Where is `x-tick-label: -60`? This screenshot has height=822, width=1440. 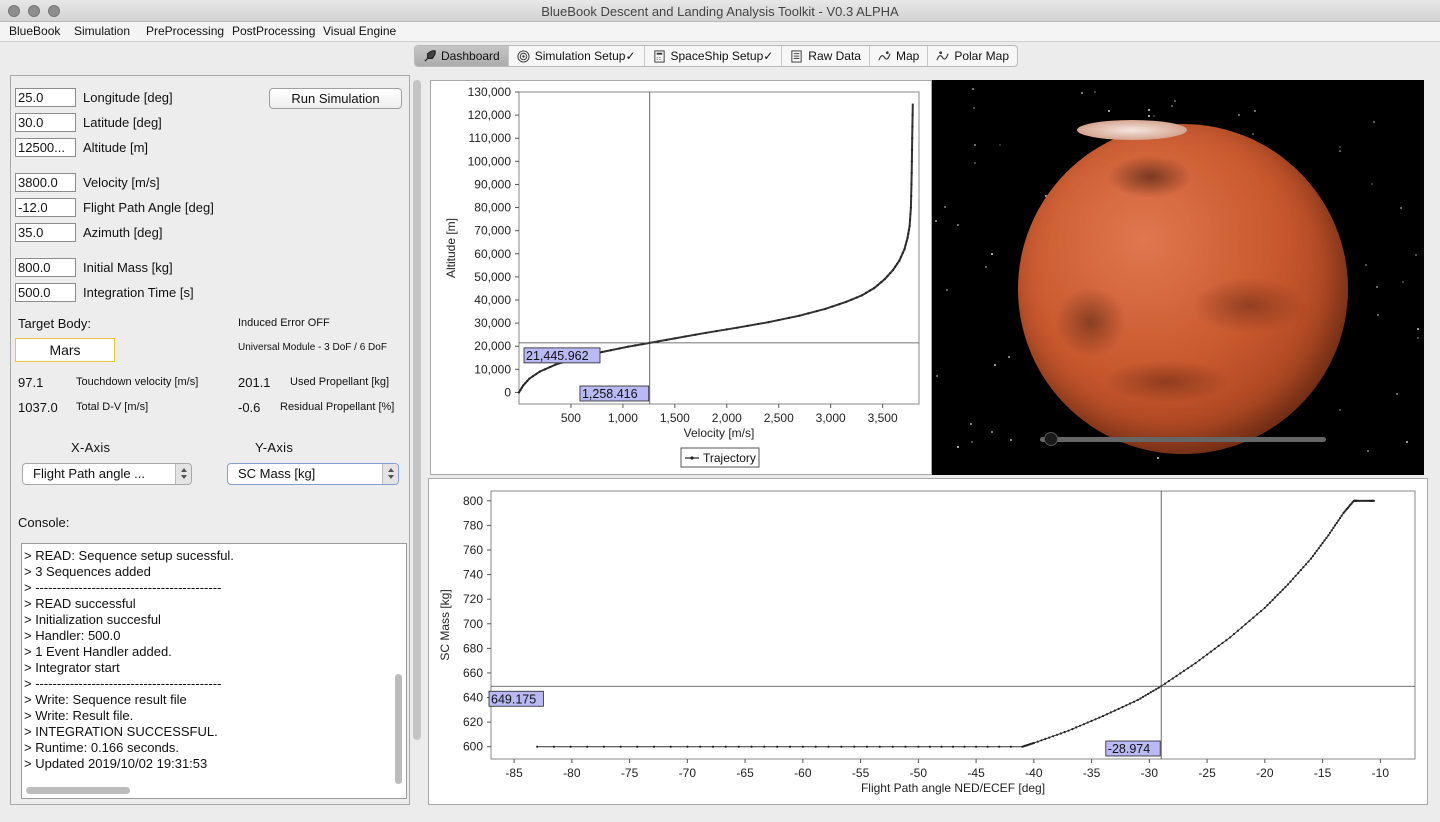
x-tick-label: -60 is located at coordinates (803, 773).